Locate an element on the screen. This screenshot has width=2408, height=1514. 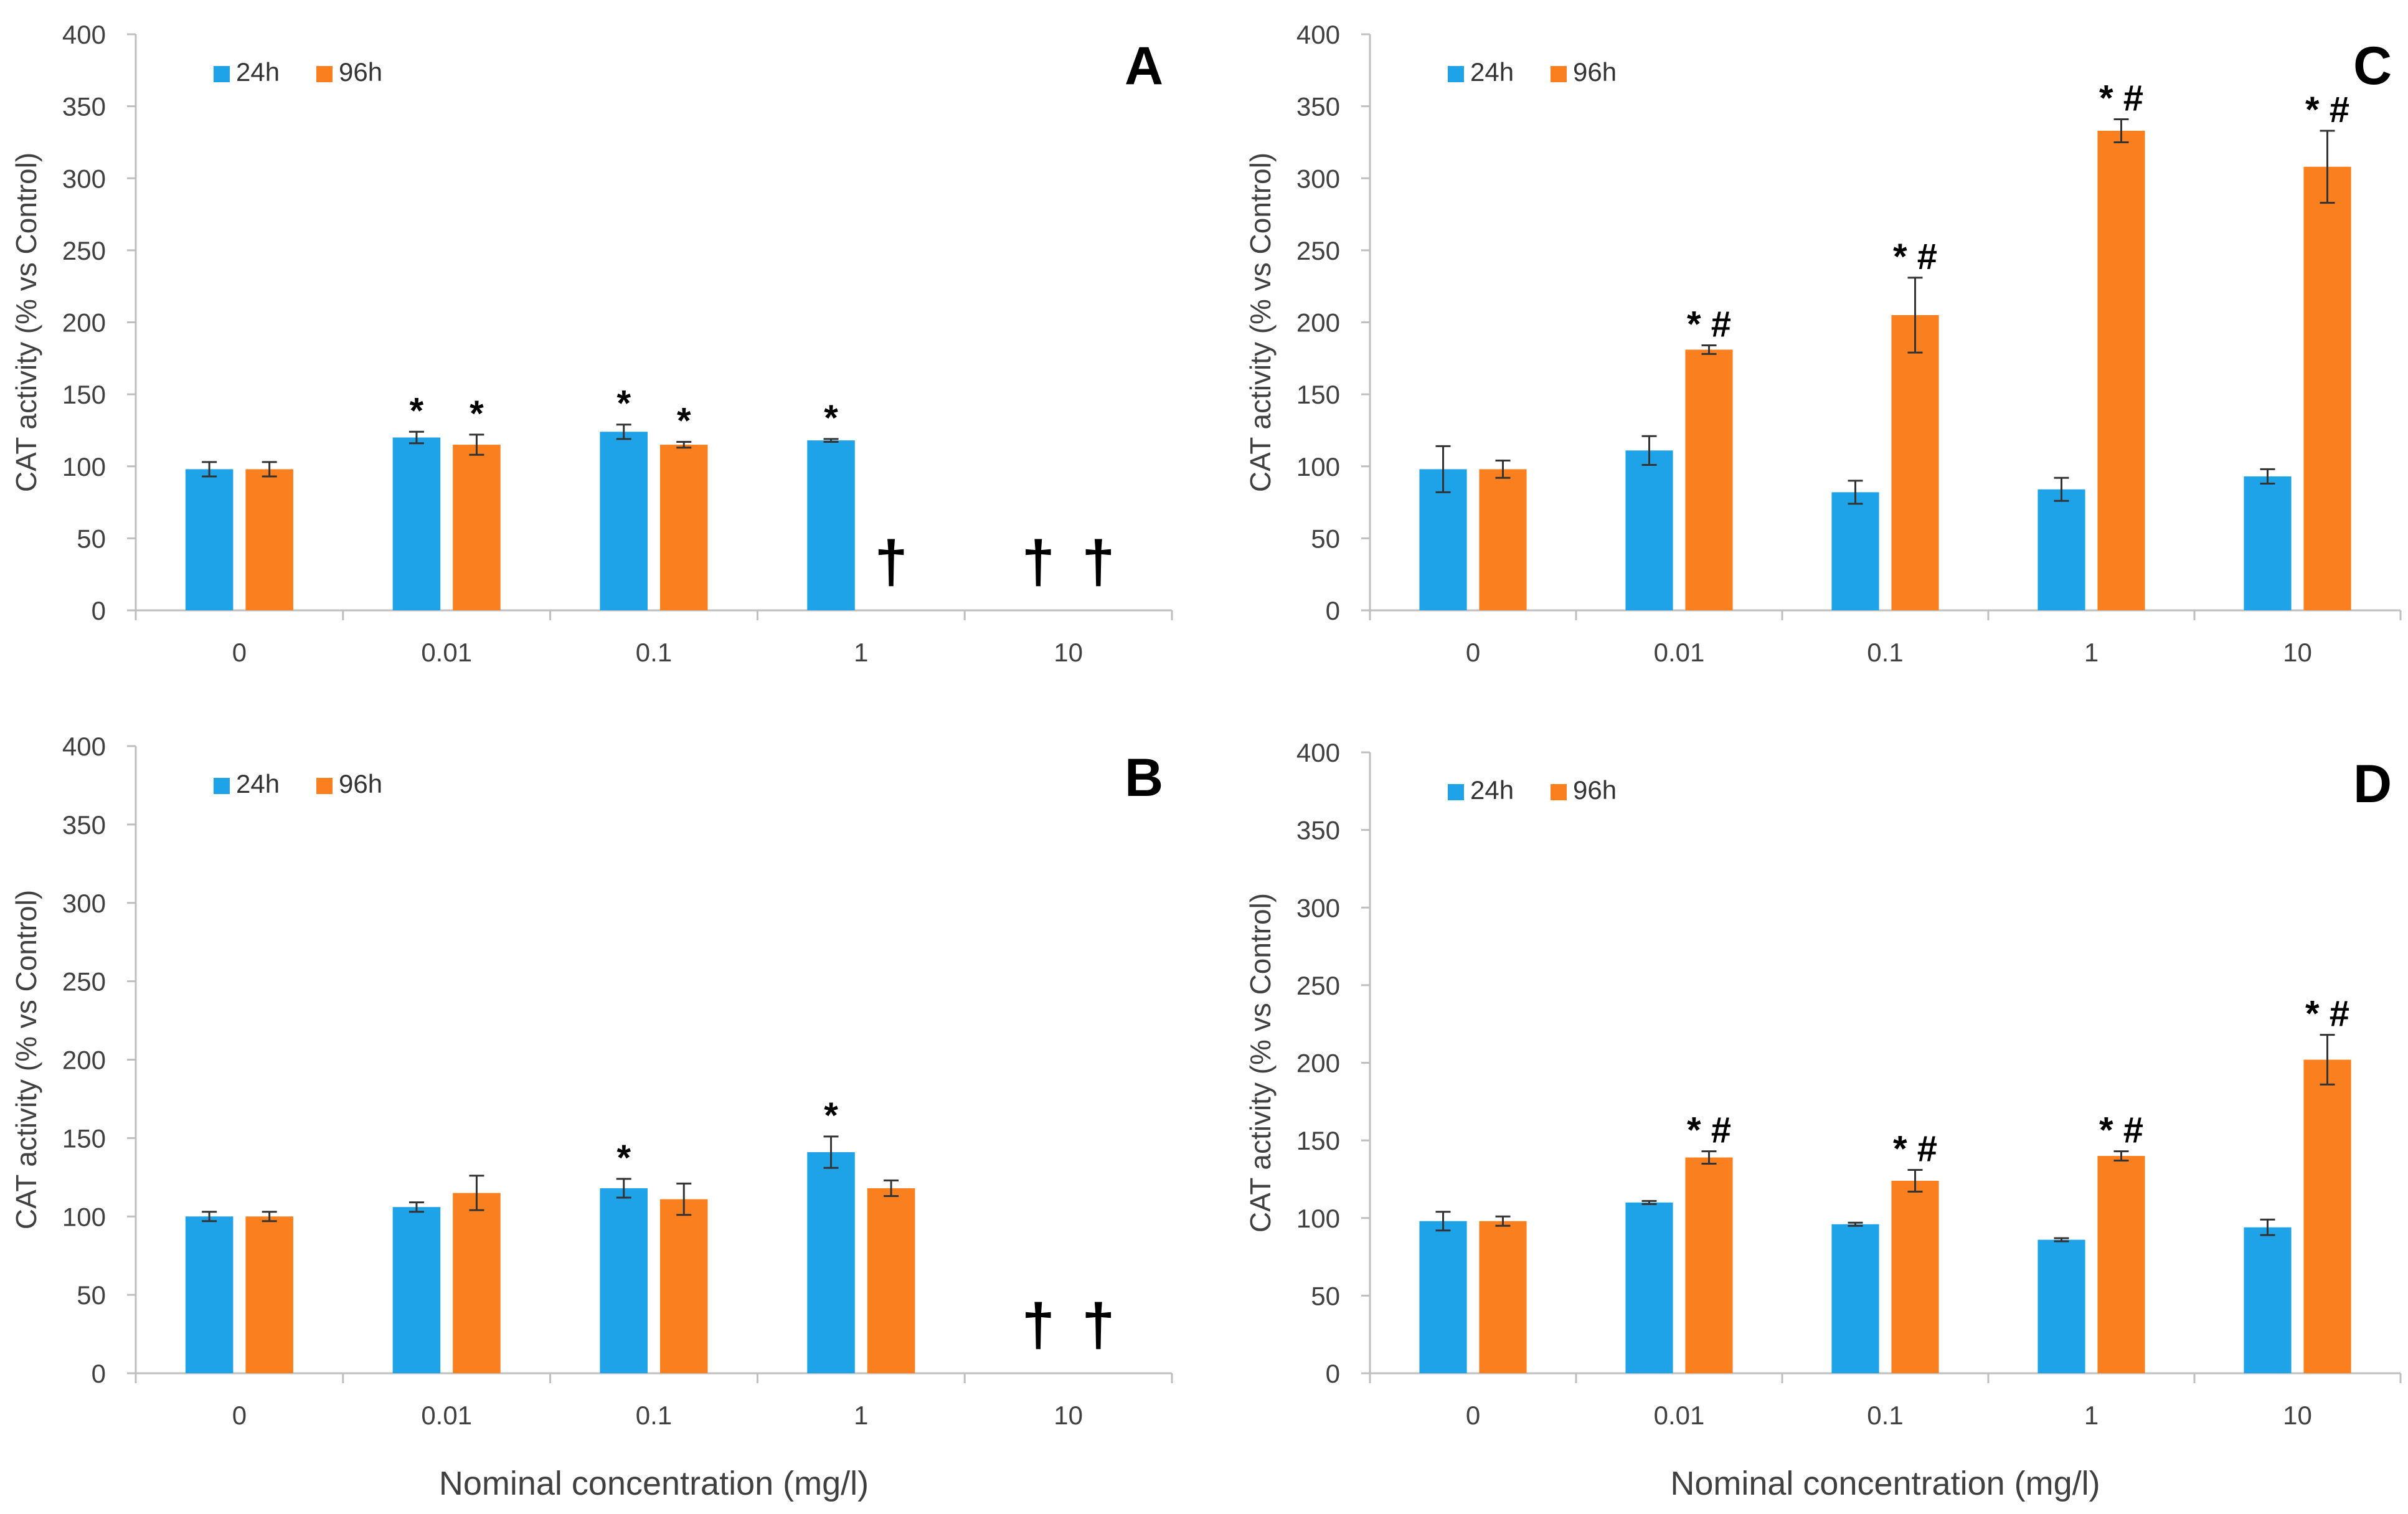
panel-b-x-tick-label: 0.01 is located at coordinates (446, 1416).